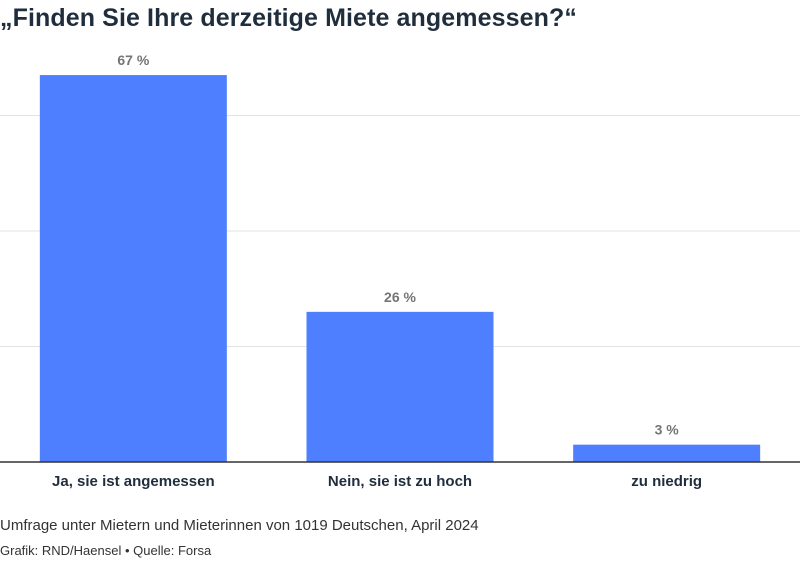  I want to click on category-label: Ja, sie ist angemessen, so click(133, 481).